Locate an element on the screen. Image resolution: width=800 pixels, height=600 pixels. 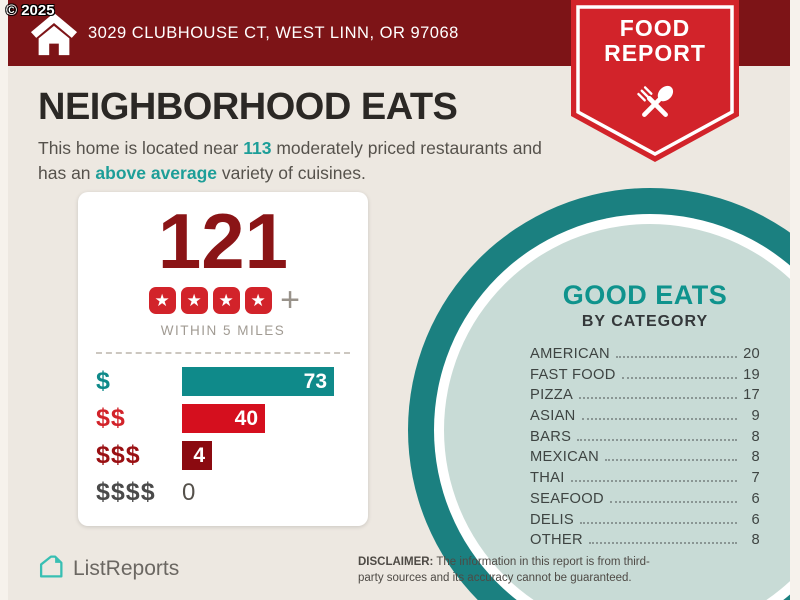
category-label: SEAFOOD is located at coordinates (567, 498).